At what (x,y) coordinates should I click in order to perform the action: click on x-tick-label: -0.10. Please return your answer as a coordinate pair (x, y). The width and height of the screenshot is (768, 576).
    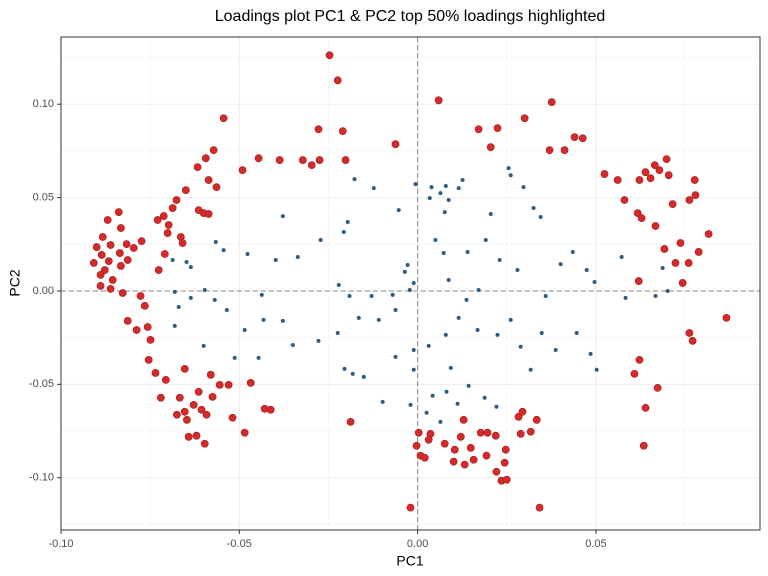
    Looking at the image, I should click on (60, 544).